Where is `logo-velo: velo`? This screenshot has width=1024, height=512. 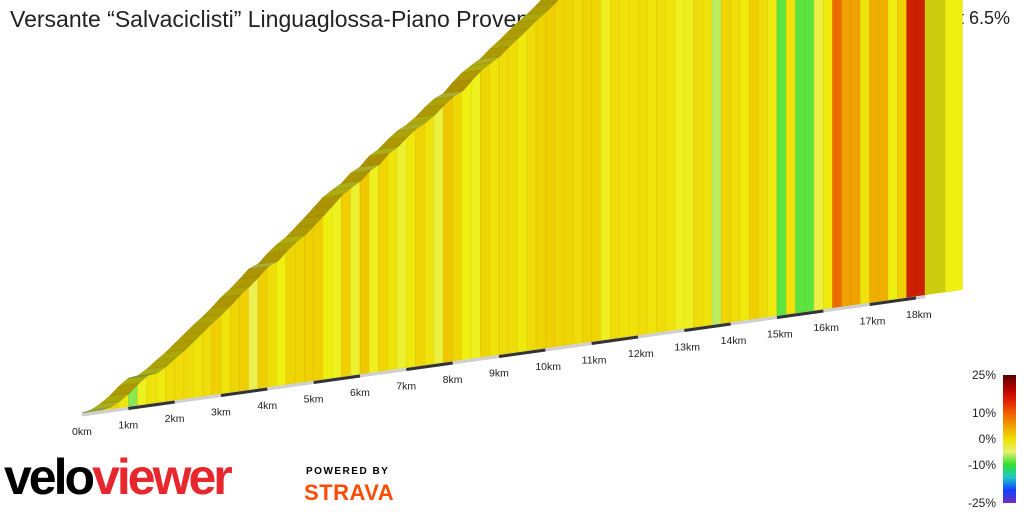 logo-velo: velo is located at coordinates (49, 477).